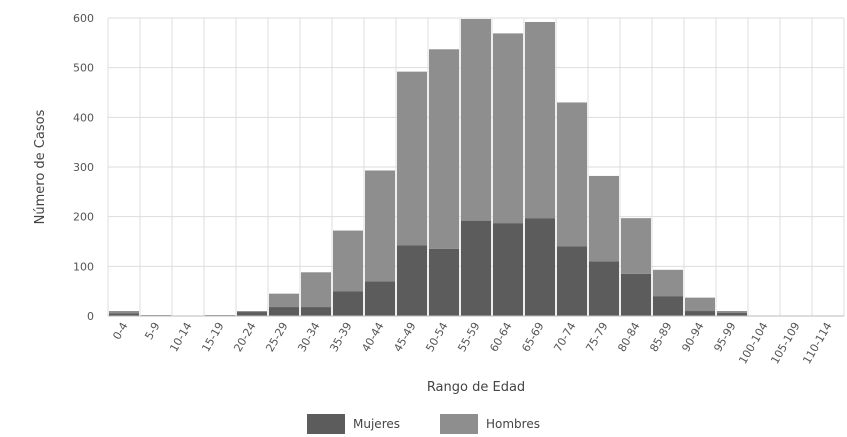 The width and height of the screenshot is (847, 437). I want to click on legend: Mujeres Hombres, so click(423, 424).